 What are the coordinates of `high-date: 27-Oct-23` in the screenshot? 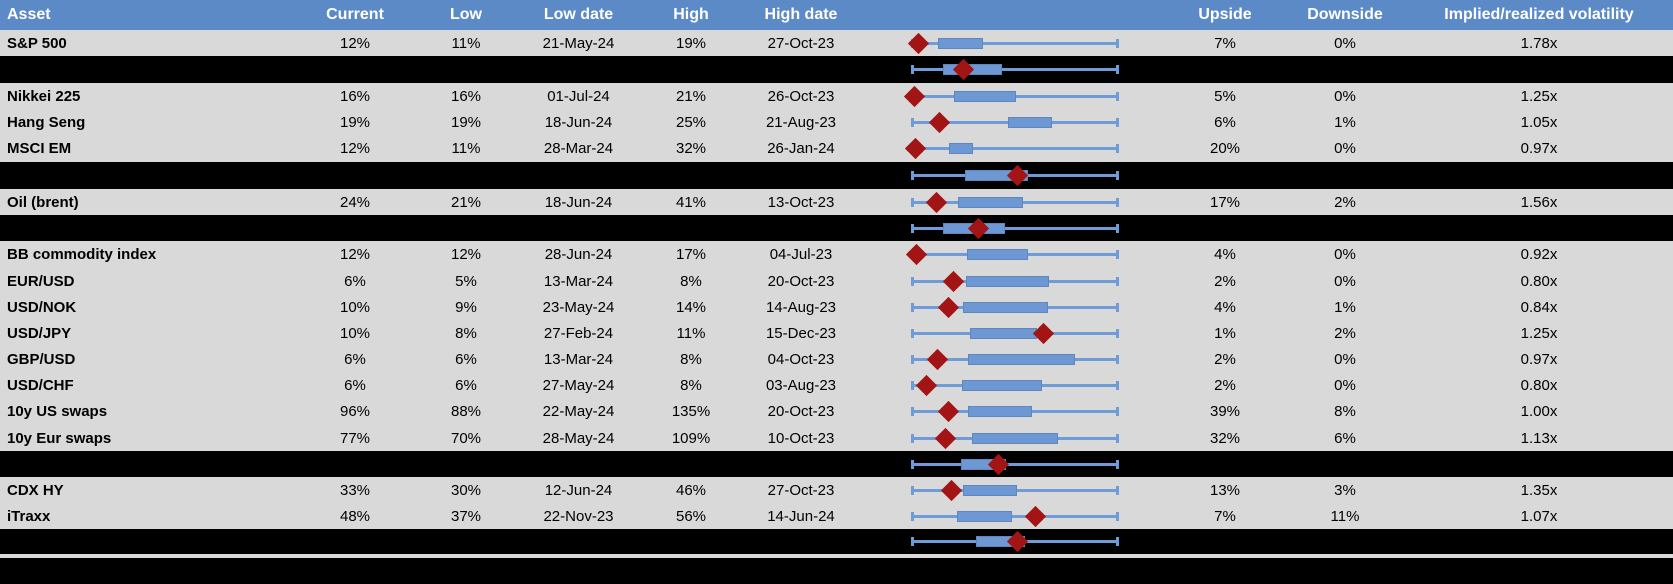 It's located at (801, 490).